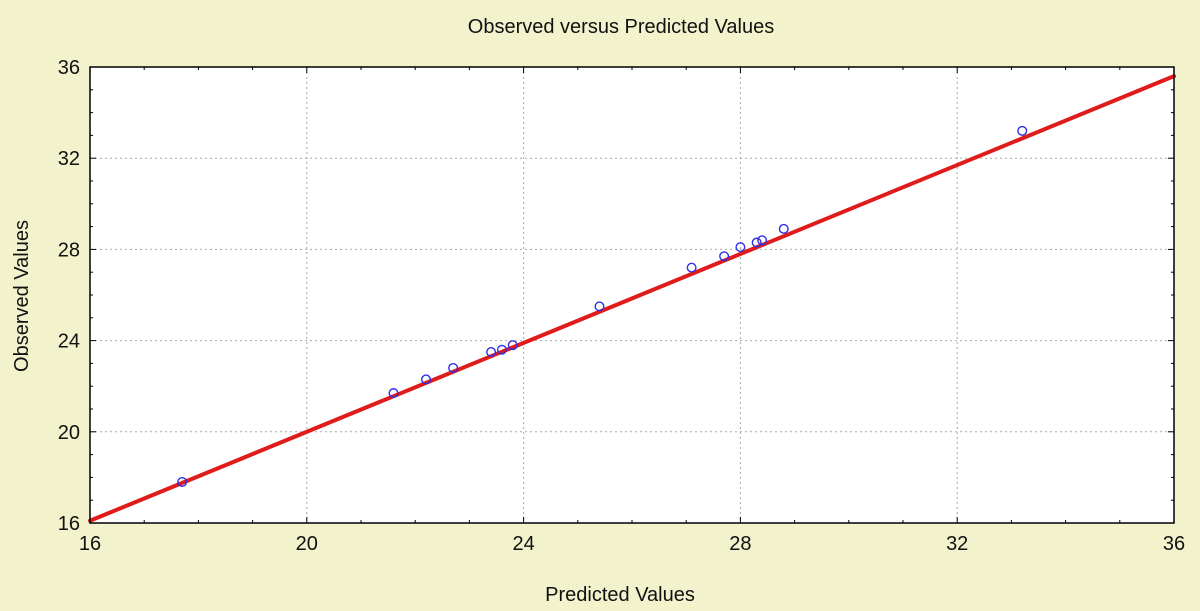 This screenshot has width=1200, height=611. I want to click on chart-title: Observed versus Predicted Values, so click(621, 27).